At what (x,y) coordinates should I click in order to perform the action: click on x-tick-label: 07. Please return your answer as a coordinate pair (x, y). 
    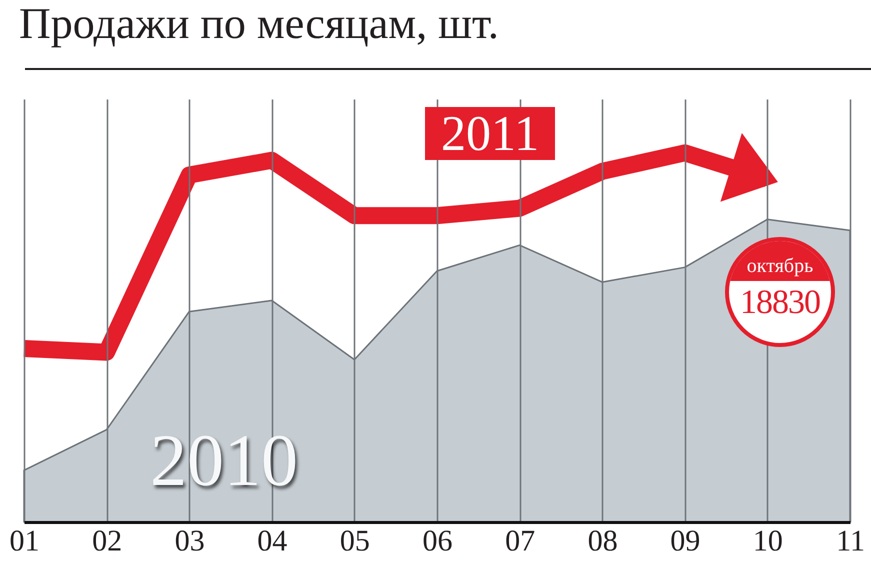
    Looking at the image, I should click on (520, 541).